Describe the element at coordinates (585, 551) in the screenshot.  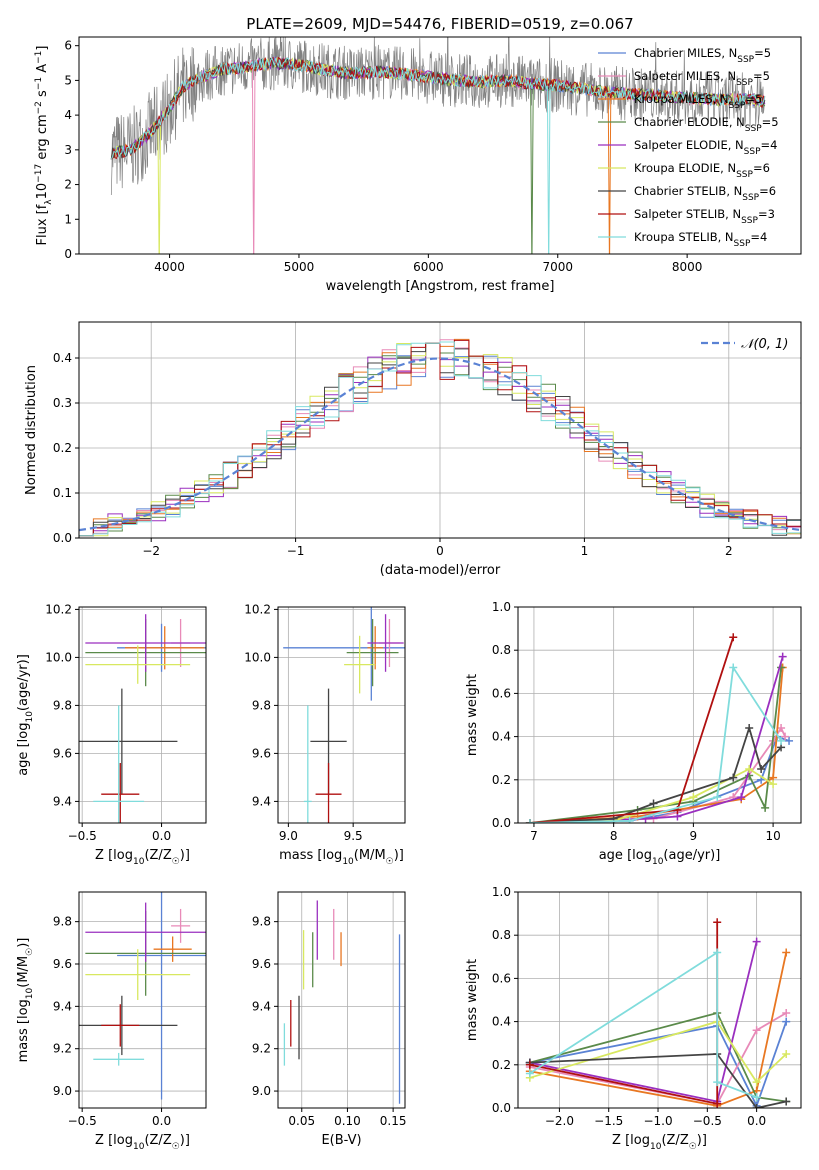
I see `x-tick-label: 1` at that location.